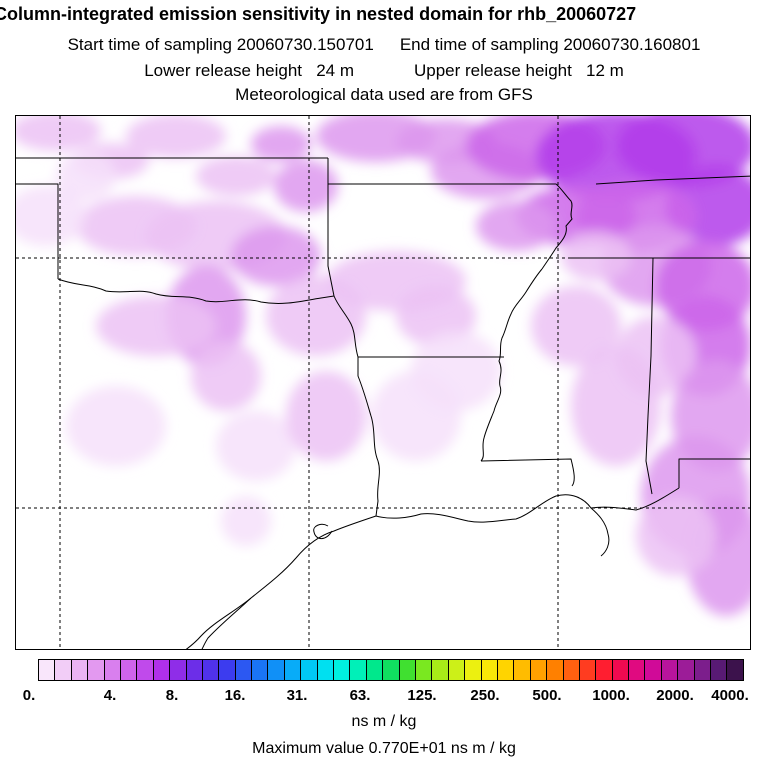 This screenshot has width=768, height=768. Describe the element at coordinates (305, 44) in the screenshot. I see `start-time-value: 20060730.150701` at that location.